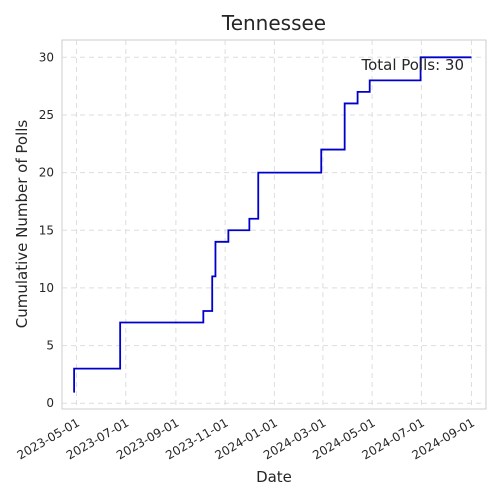 The image size is (500, 500). I want to click on y-tick-label: 25, so click(46, 115).